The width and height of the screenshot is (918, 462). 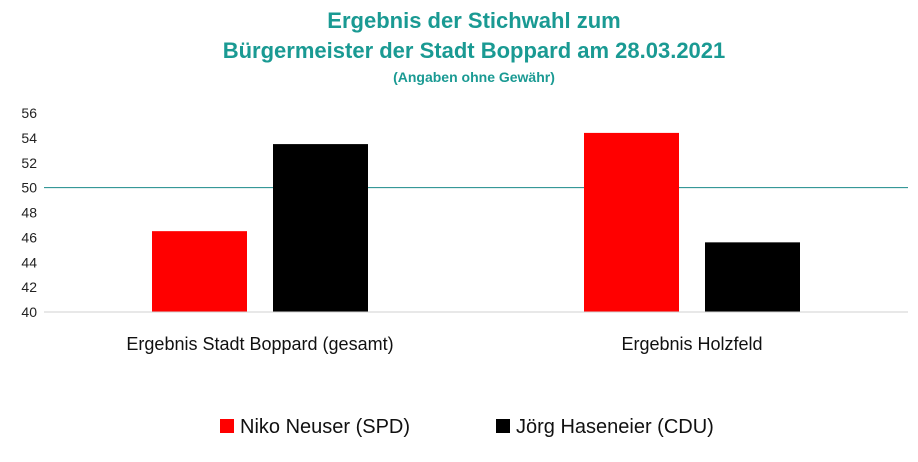 What do you see at coordinates (474, 77) in the screenshot?
I see `chart-subtitle: (Angaben ohne Gewähr)` at bounding box center [474, 77].